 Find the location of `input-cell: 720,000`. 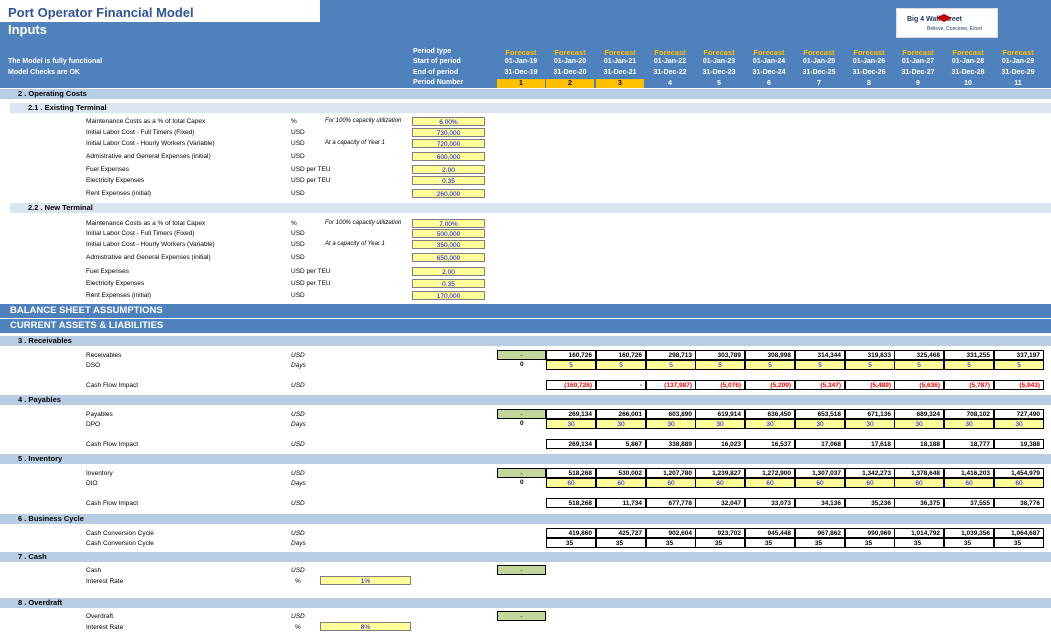

input-cell: 720,000 is located at coordinates (448, 143).